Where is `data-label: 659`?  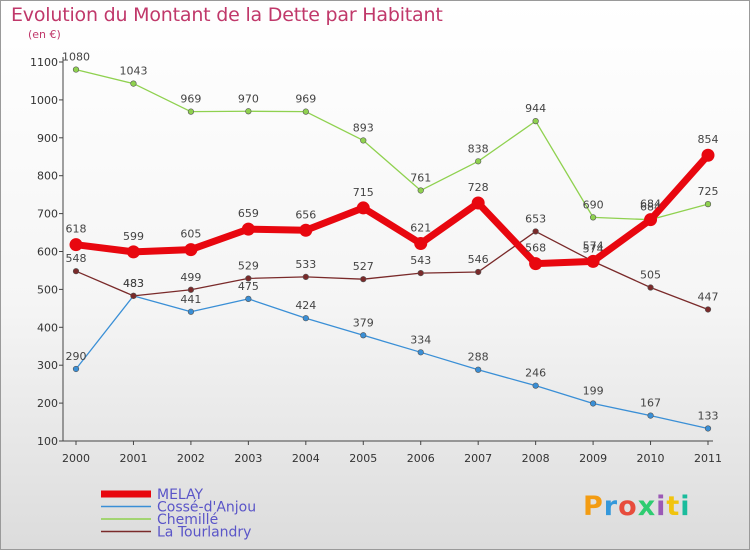
data-label: 659 is located at coordinates (248, 213).